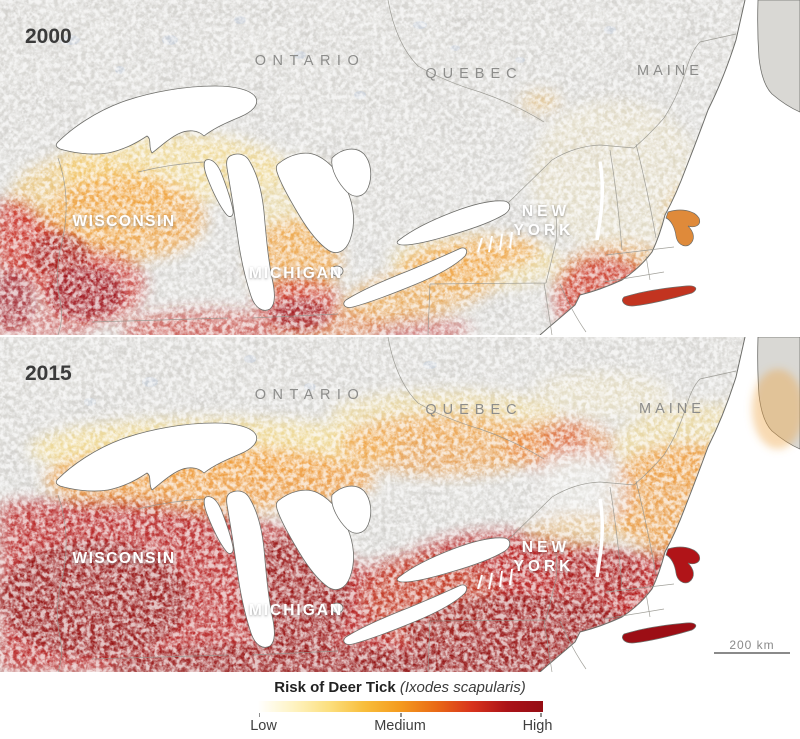  What do you see at coordinates (48, 36) in the screenshot?
I see `year-label: 2000` at bounding box center [48, 36].